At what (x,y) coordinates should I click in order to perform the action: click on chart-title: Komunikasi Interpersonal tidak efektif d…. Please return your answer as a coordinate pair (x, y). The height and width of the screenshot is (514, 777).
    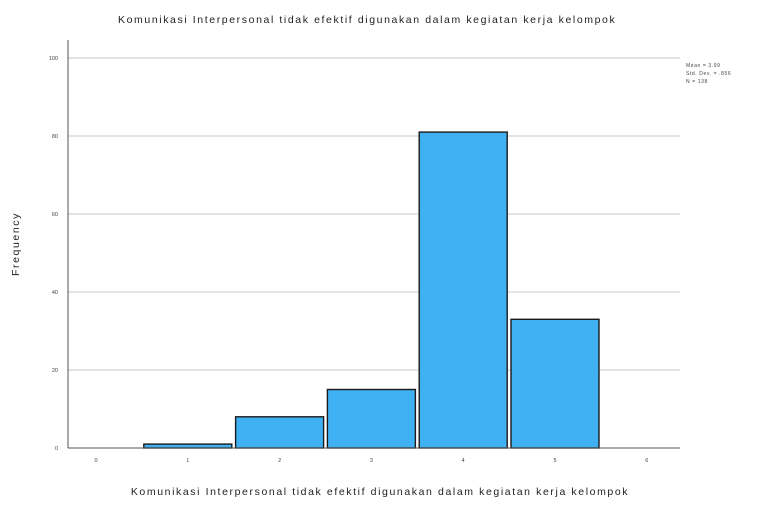
    Looking at the image, I should click on (367, 20).